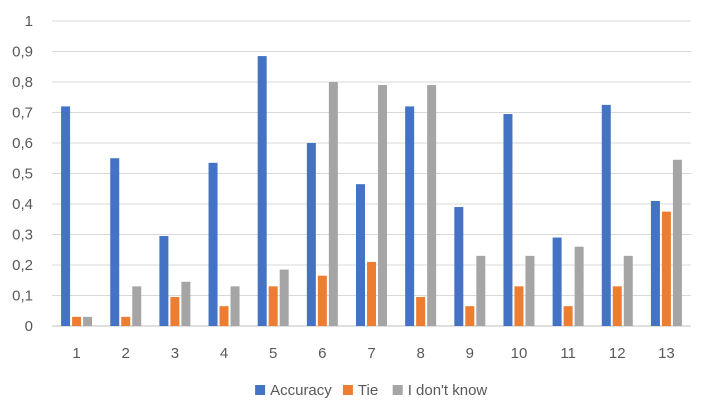 Image resolution: width=714 pixels, height=416 pixels. I want to click on x-tick-label: 13, so click(666, 353).